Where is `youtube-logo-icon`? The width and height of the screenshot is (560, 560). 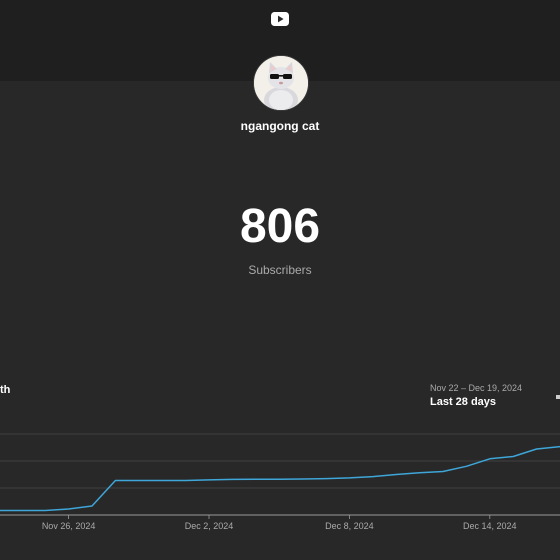
youtube-logo-icon is located at coordinates (280, 19).